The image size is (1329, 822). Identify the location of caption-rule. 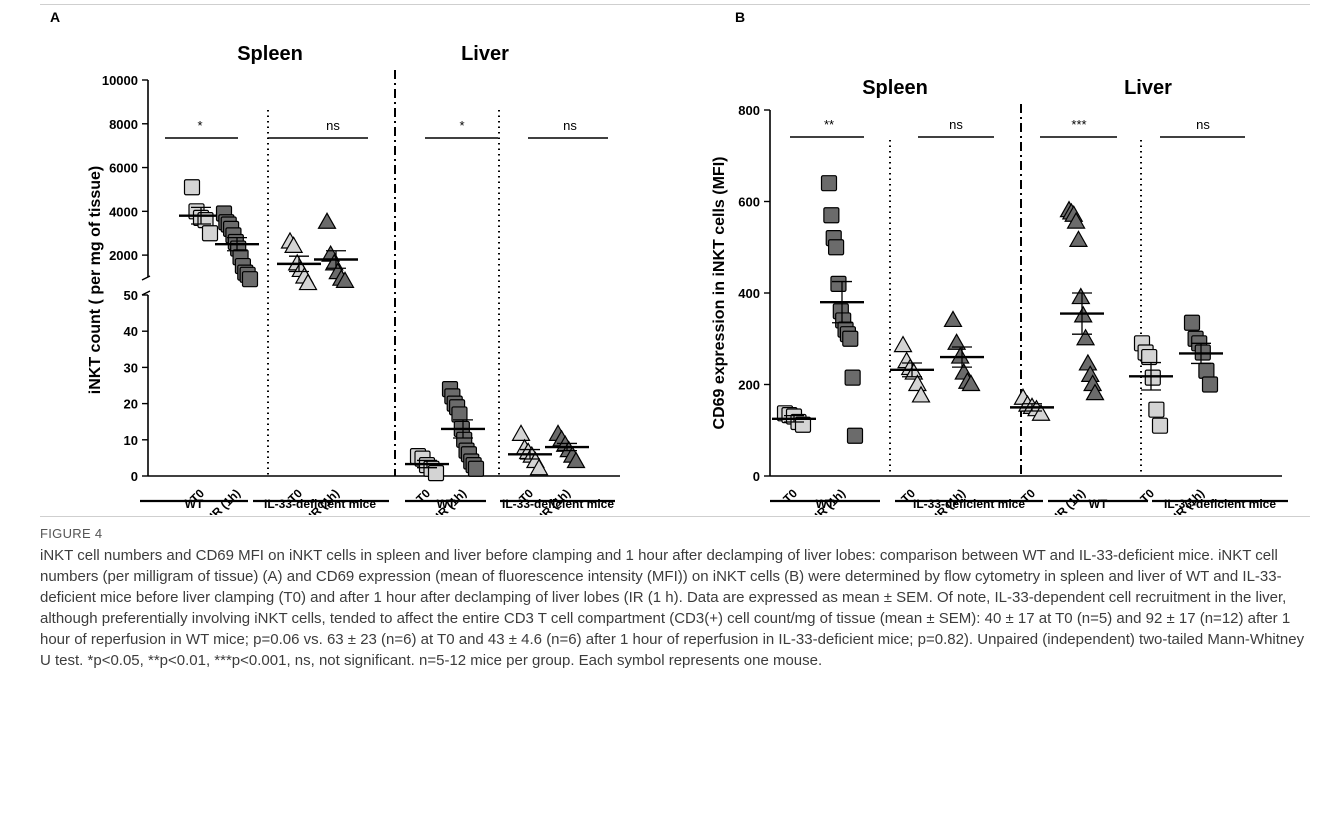
(675, 516).